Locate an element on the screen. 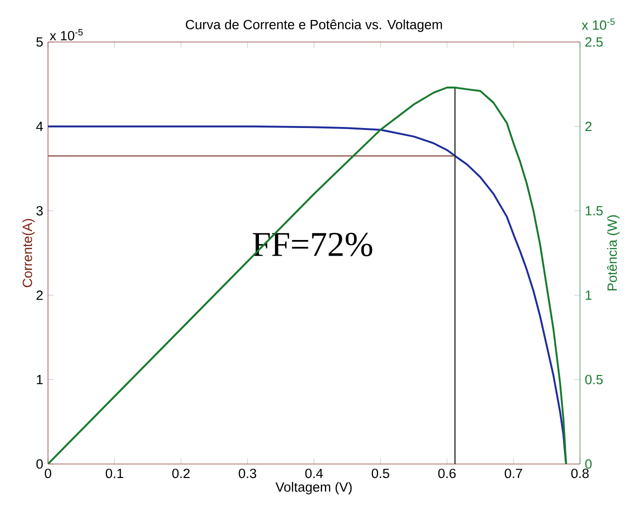 The height and width of the screenshot is (509, 634). y-tick-label: 3 is located at coordinates (39, 211).